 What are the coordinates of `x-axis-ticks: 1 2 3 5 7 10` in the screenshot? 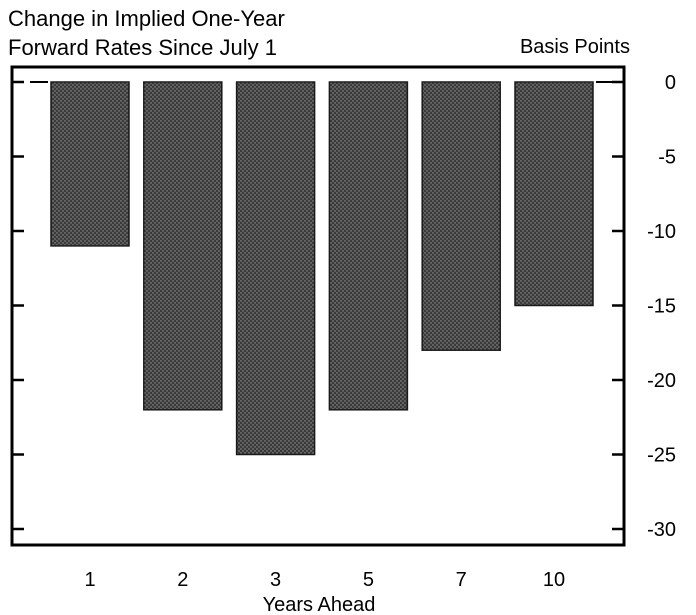 It's located at (324, 580).